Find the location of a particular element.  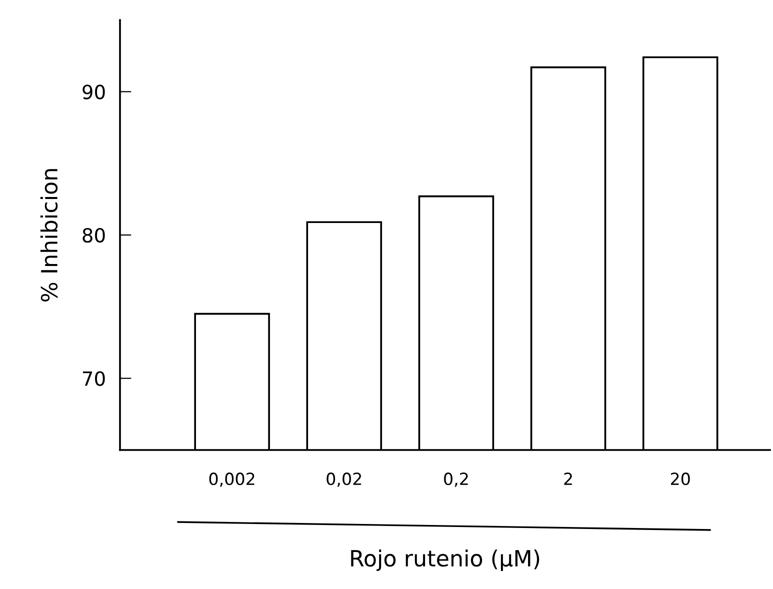

x-axis-title: Rojo rutenio (μM) is located at coordinates (445, 560).